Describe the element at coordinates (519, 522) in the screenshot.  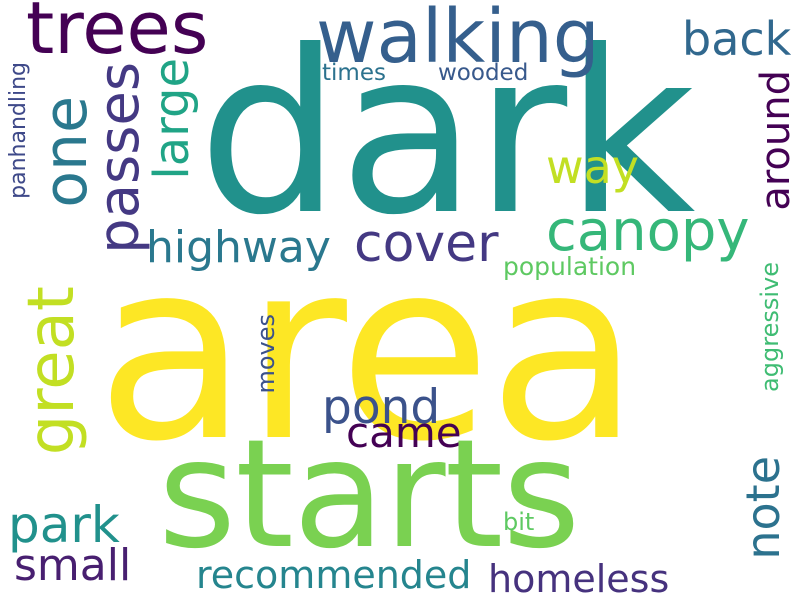
I see `word-bit: bit` at that location.